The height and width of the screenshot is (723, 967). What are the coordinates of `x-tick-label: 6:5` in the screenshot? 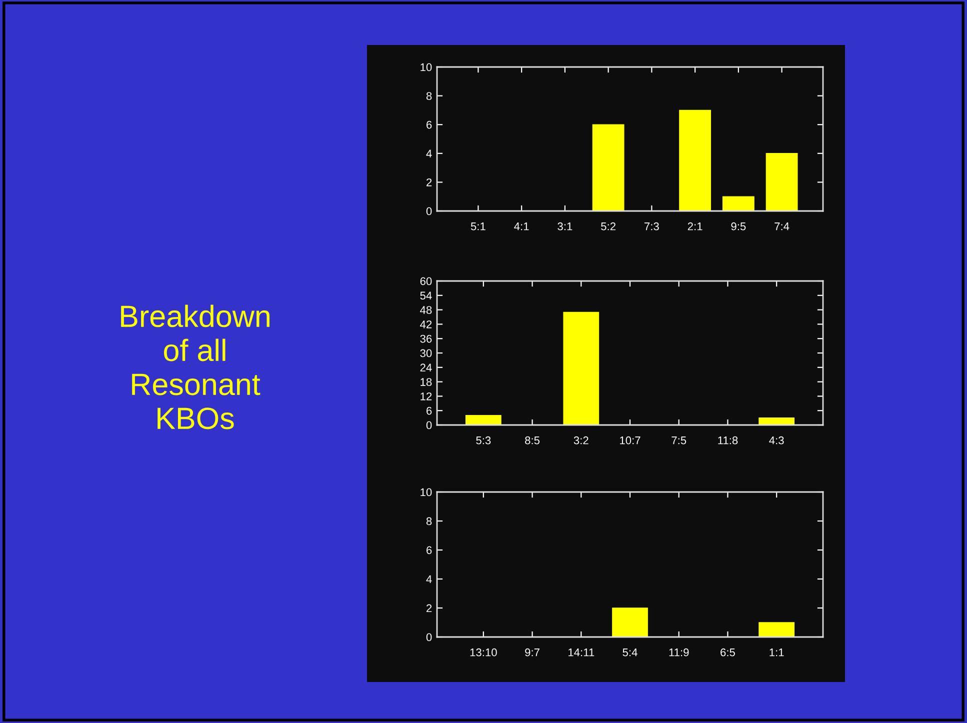 It's located at (727, 652).